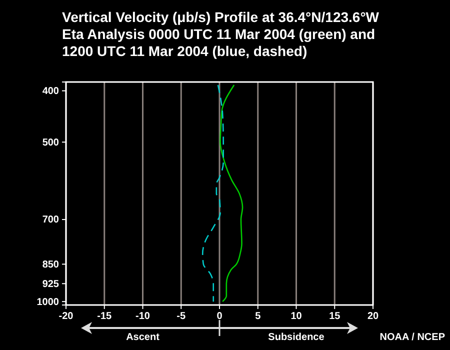  What do you see at coordinates (48, 302) in the screenshot?
I see `y-tick-label: 1000` at bounding box center [48, 302].